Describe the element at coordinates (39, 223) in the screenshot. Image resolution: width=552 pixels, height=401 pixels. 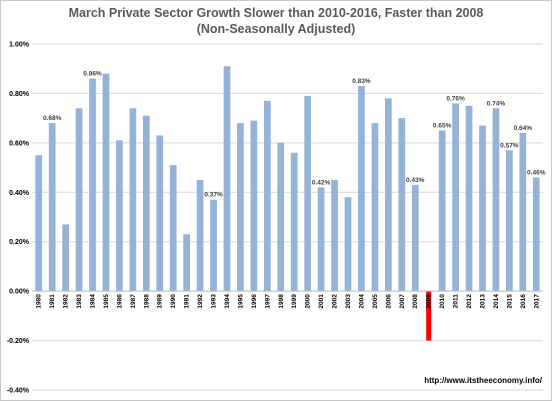
I see `bar-1980` at that location.